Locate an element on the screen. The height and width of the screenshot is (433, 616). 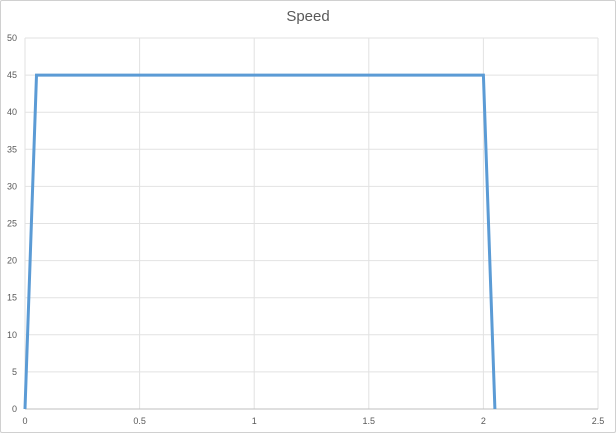
y-tick-label: 30 is located at coordinates (12, 186).